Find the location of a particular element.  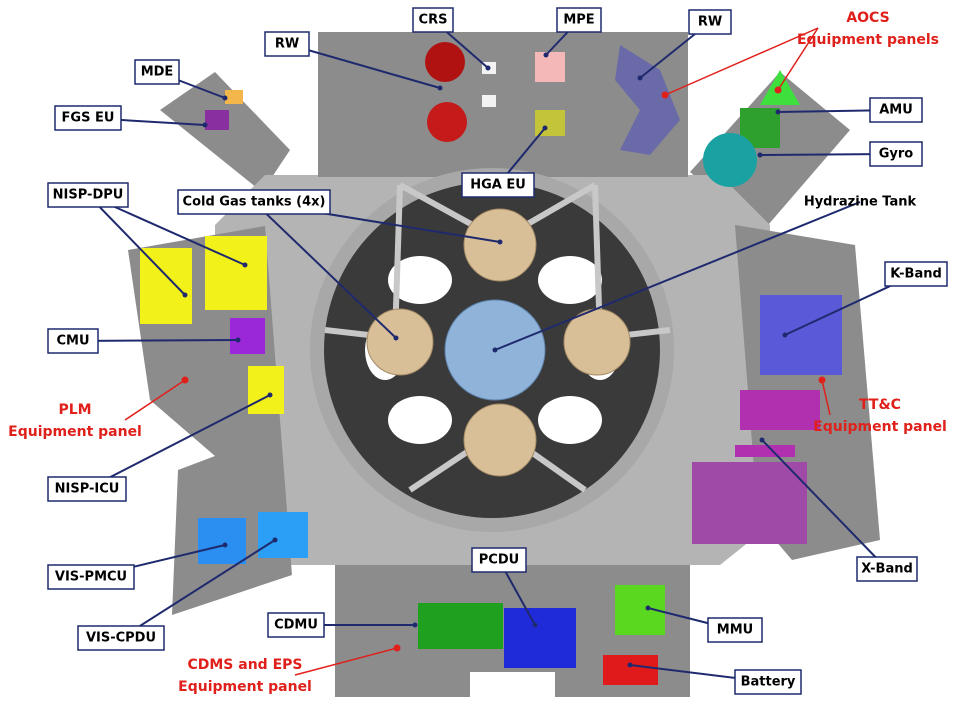

label: K-Band is located at coordinates (916, 274).